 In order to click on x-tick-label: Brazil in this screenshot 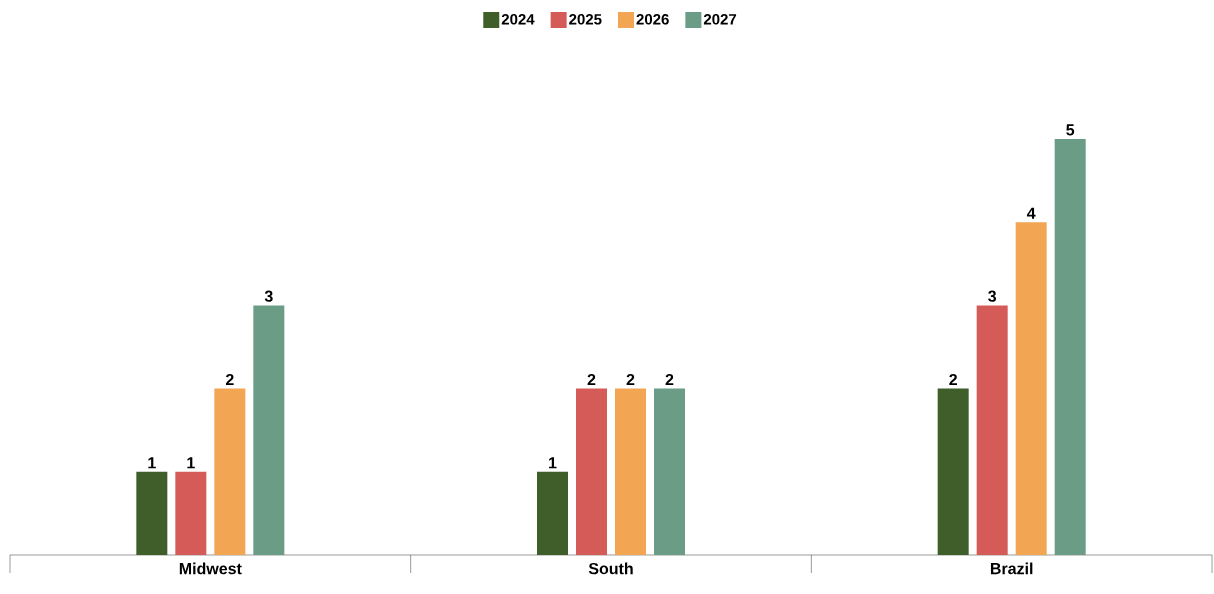, I will do `click(1011, 568)`.